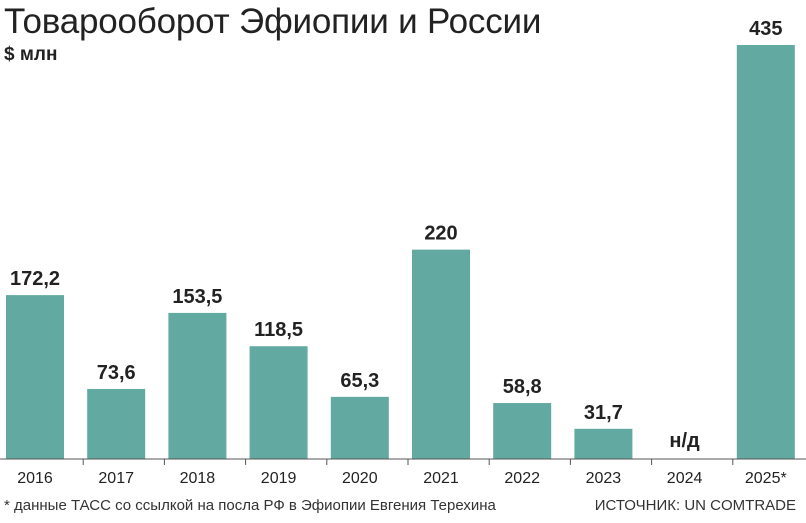 The image size is (806, 523). Describe the element at coordinates (441, 478) in the screenshot. I see `x-tick-label-2021: 2021` at that location.